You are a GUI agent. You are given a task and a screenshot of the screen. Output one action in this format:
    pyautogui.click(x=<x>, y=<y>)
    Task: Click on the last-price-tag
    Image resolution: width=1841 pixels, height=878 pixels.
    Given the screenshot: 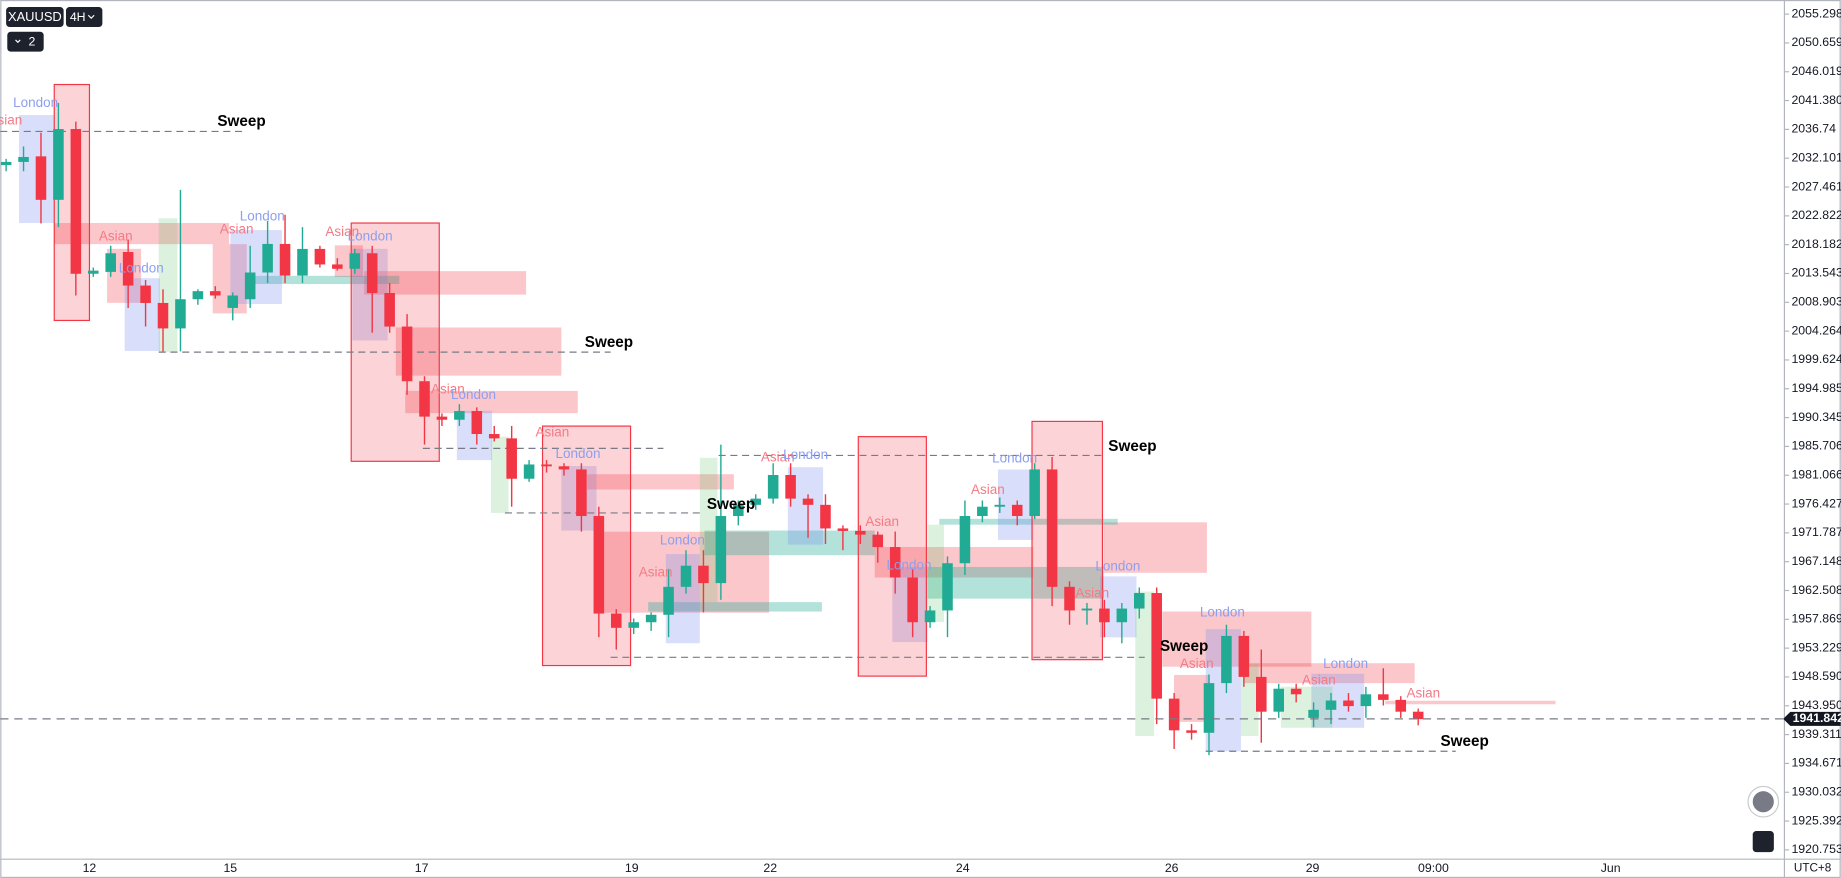 What is the action you would take?
    pyautogui.click(x=1812, y=718)
    